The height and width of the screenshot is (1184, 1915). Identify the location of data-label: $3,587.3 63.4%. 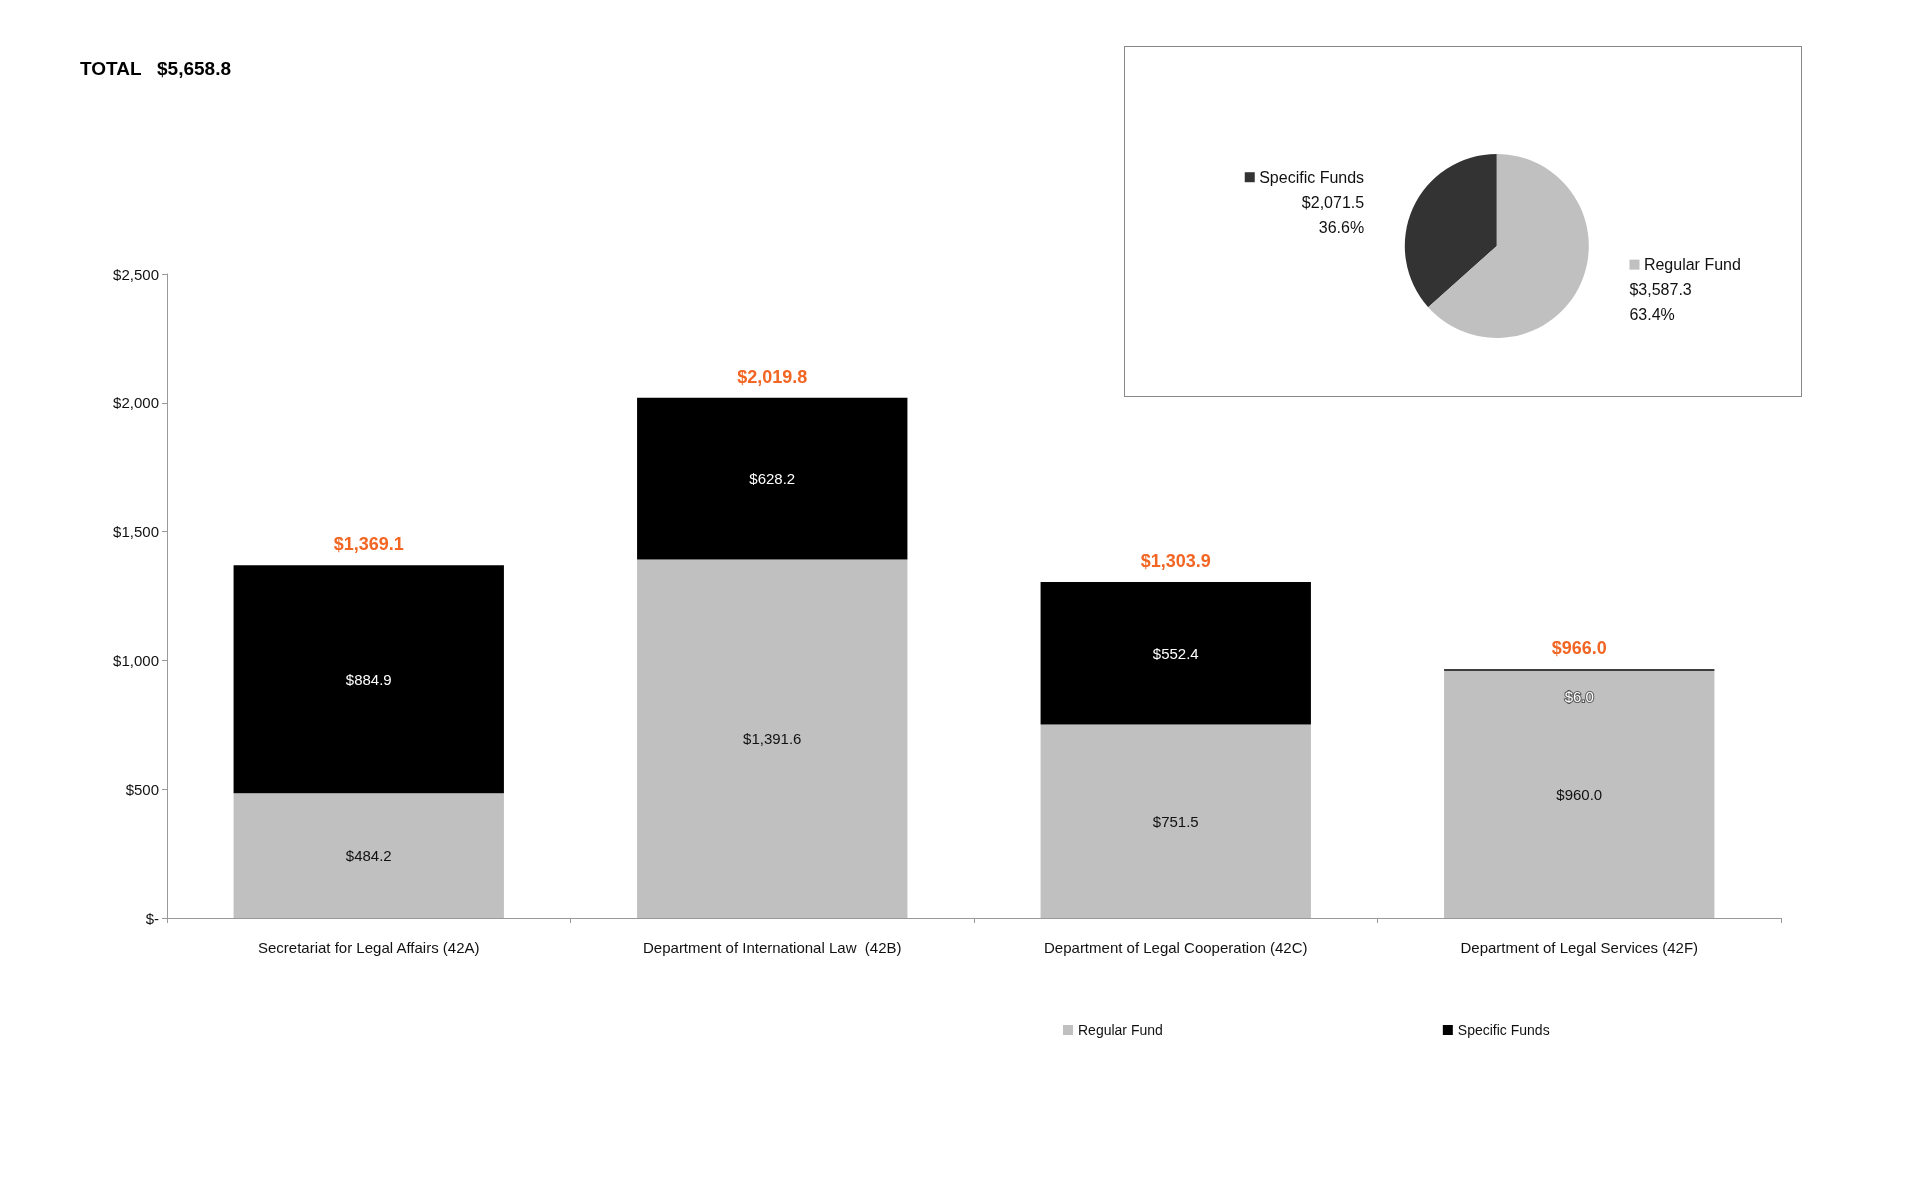
(1660, 302).